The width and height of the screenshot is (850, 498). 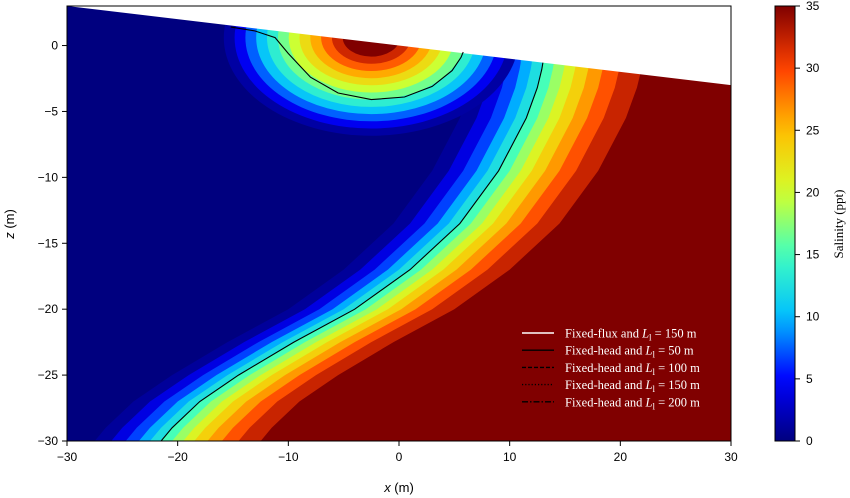 What do you see at coordinates (813, 130) in the screenshot?
I see `colorbar-tick-label: 25` at bounding box center [813, 130].